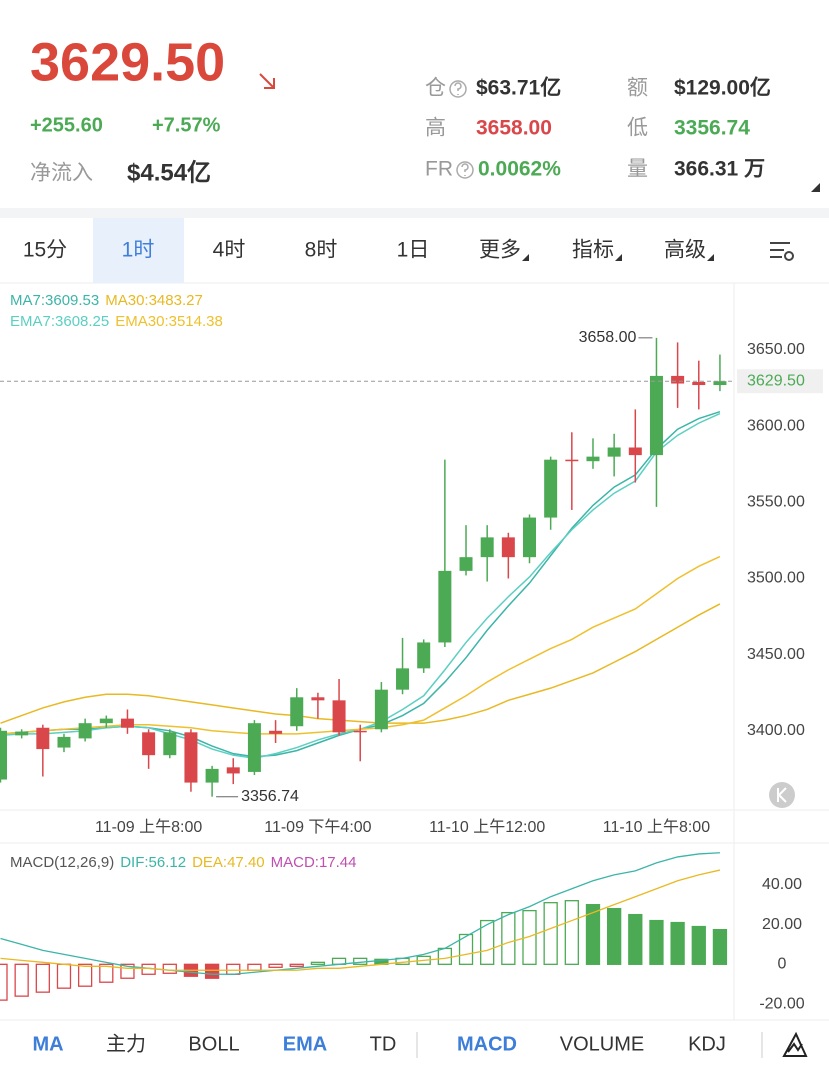 The height and width of the screenshot is (1069, 829). What do you see at coordinates (435, 128) in the screenshot?
I see `stat-label: 高` at bounding box center [435, 128].